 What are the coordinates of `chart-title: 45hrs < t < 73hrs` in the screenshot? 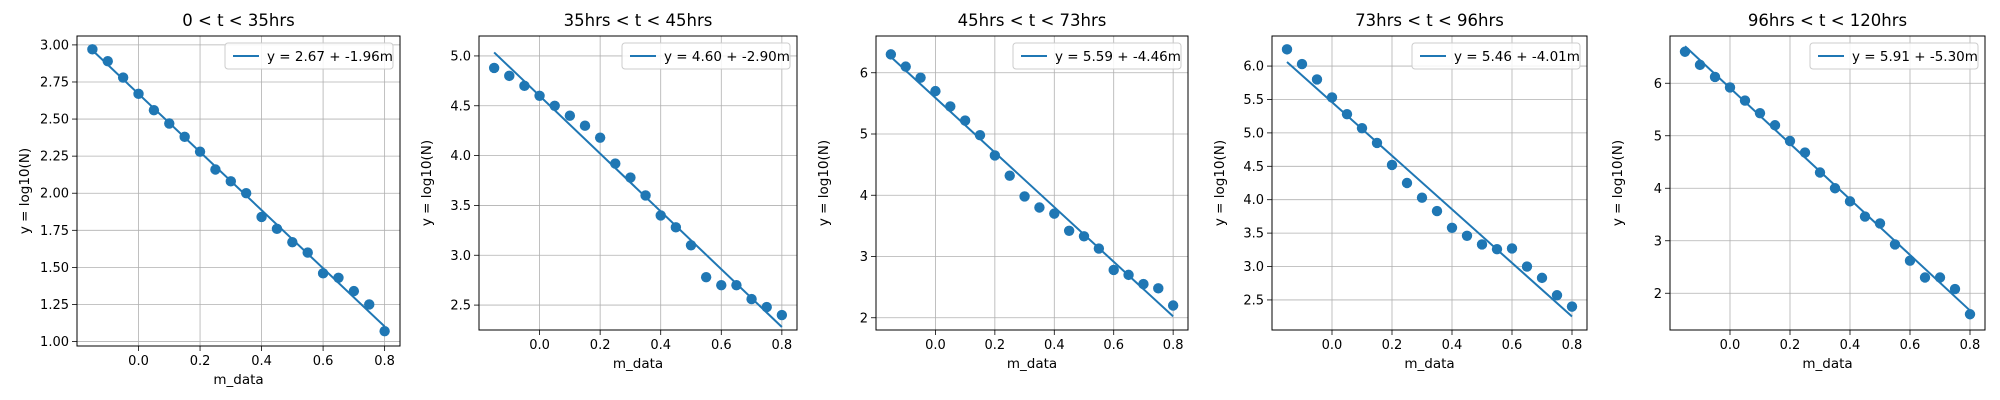 It's located at (1032, 20).